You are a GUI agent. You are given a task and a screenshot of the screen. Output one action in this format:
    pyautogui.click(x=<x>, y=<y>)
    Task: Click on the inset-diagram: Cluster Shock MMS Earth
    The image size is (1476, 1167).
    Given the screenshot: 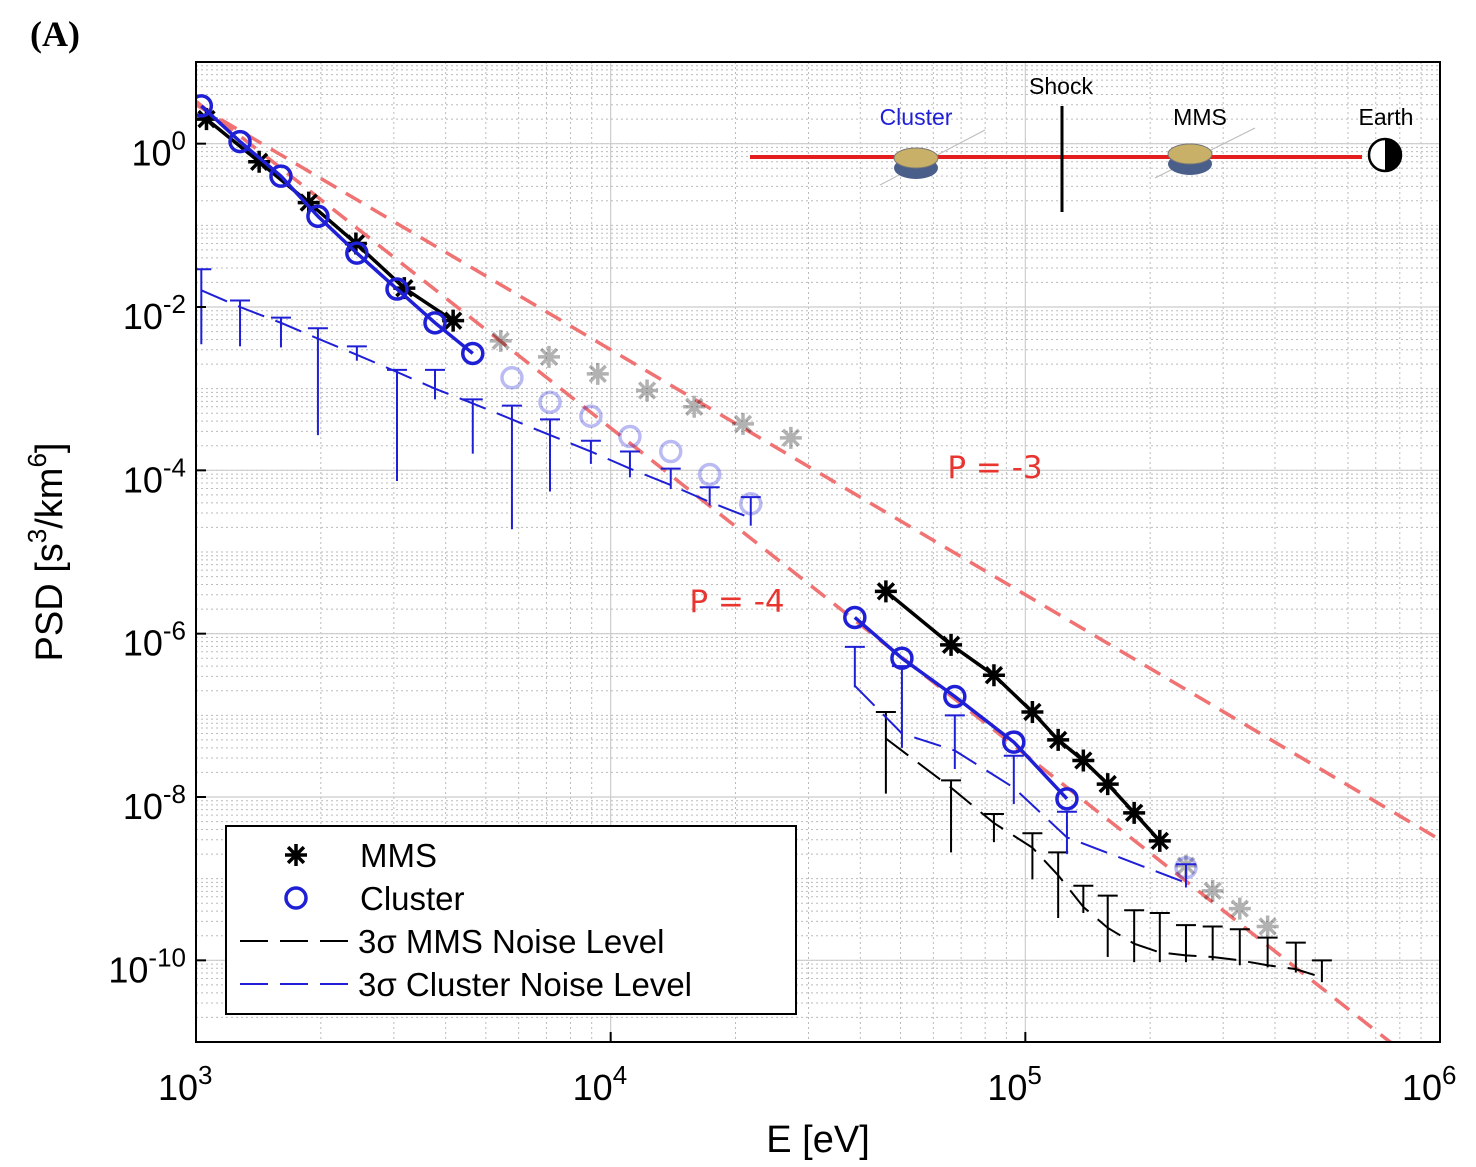 What is the action you would take?
    pyautogui.click(x=1081, y=142)
    